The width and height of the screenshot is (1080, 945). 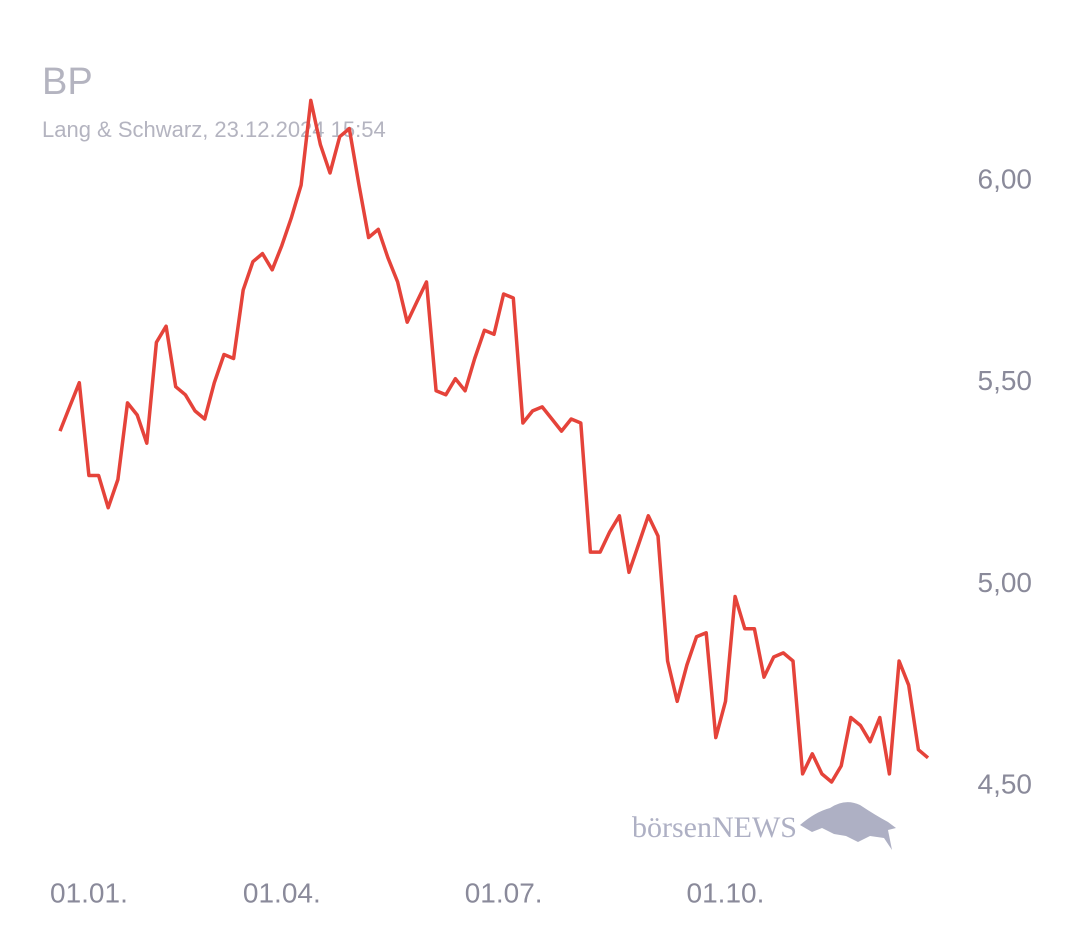 What do you see at coordinates (1005, 380) in the screenshot?
I see `y-tick-label: 5,50` at bounding box center [1005, 380].